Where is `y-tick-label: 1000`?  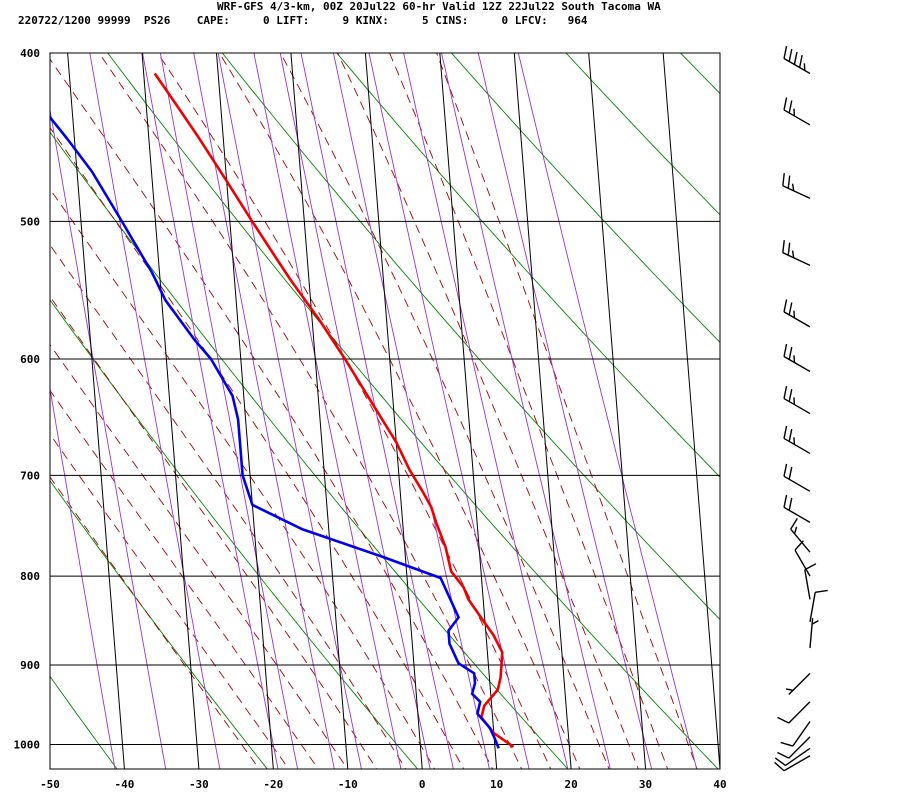
y-tick-label: 1000 is located at coordinates (27, 744).